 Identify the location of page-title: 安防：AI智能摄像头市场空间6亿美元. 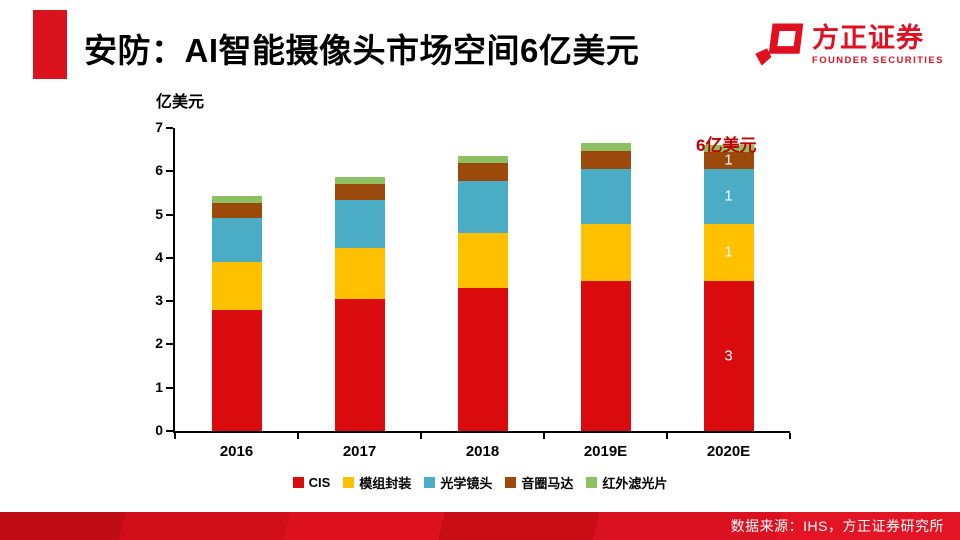
(362, 50).